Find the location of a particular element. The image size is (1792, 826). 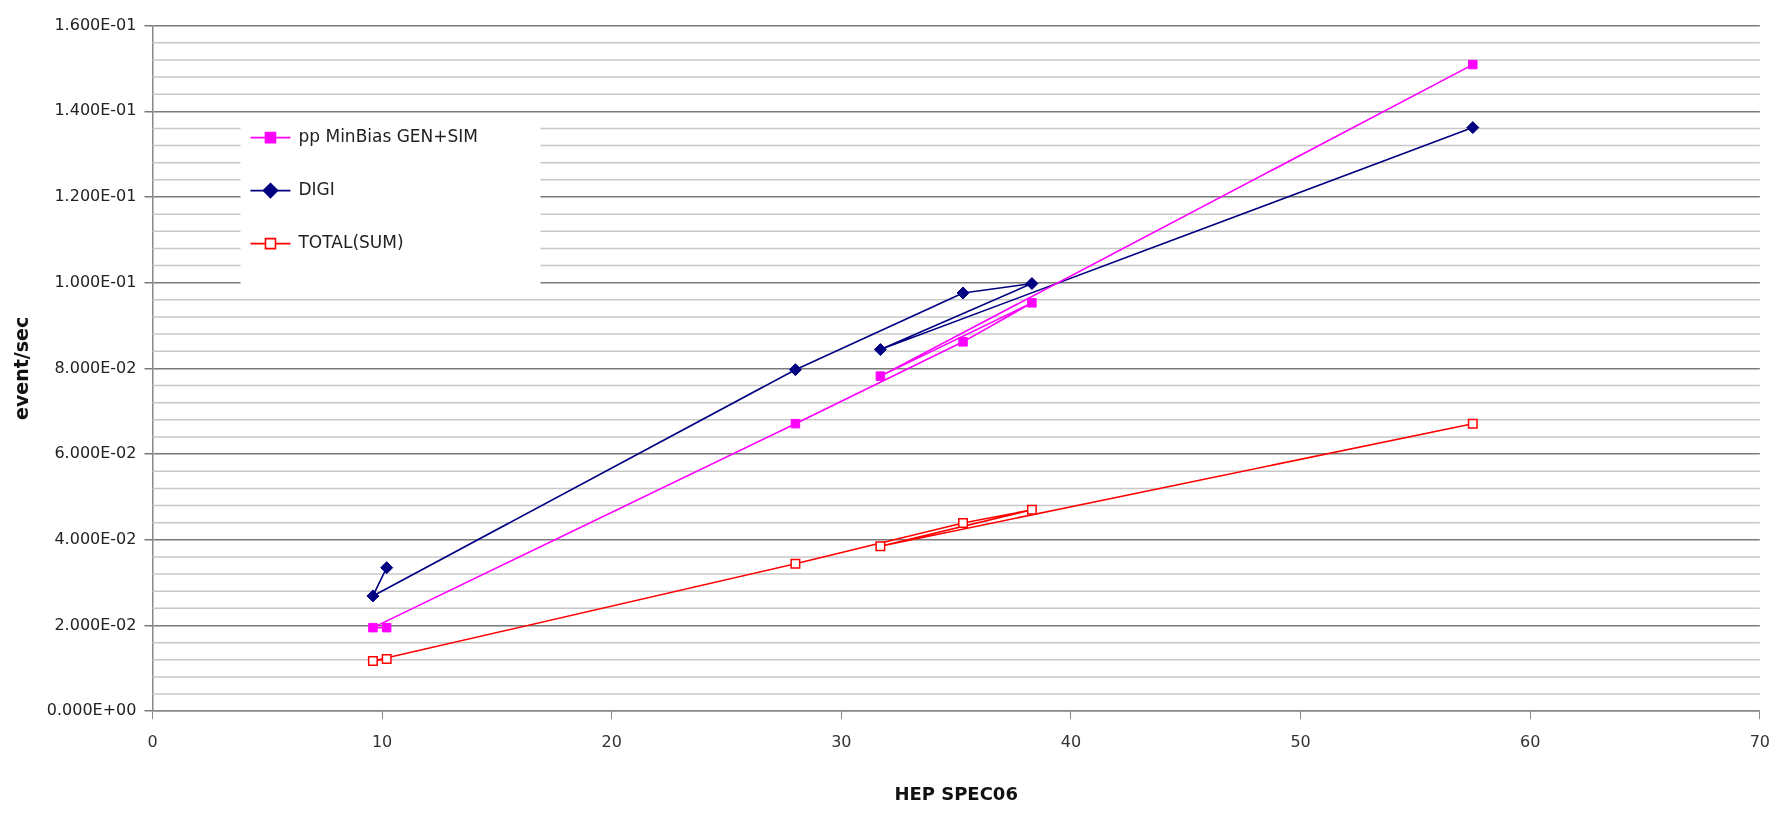

x-tick-label: 20 is located at coordinates (611, 741).